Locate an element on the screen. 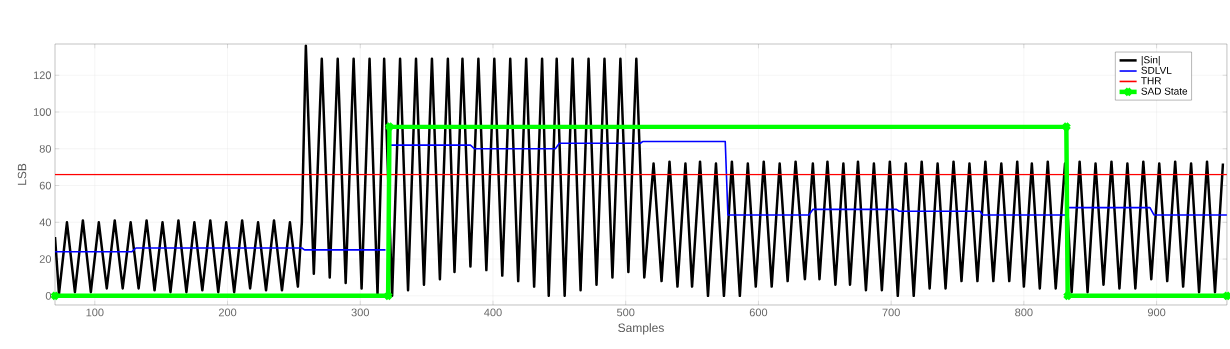 Image resolution: width=1230 pixels, height=349 pixels. y-tick-label: 0 is located at coordinates (48, 295).